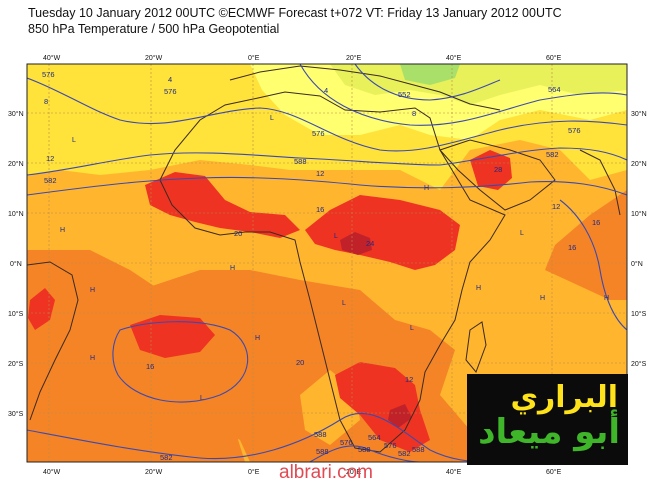 The height and width of the screenshot is (484, 652). Describe the element at coordinates (593, 265) in the screenshot. I see `contour-588-east` at that location.